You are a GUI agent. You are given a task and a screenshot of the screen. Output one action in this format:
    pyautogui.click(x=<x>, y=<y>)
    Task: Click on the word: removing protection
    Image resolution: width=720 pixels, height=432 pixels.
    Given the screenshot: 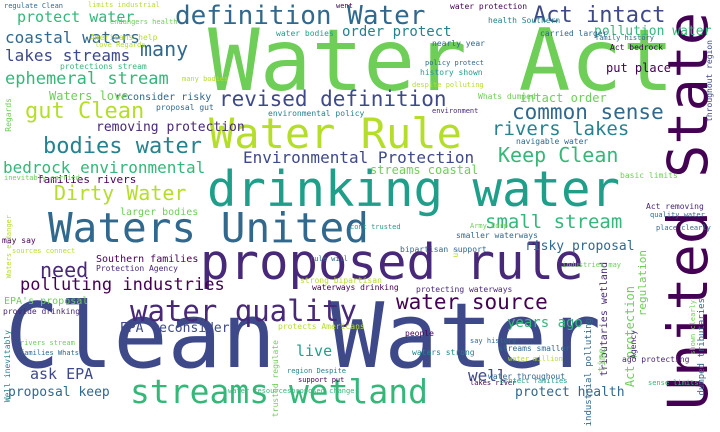 What is the action you would take?
    pyautogui.click(x=170, y=127)
    